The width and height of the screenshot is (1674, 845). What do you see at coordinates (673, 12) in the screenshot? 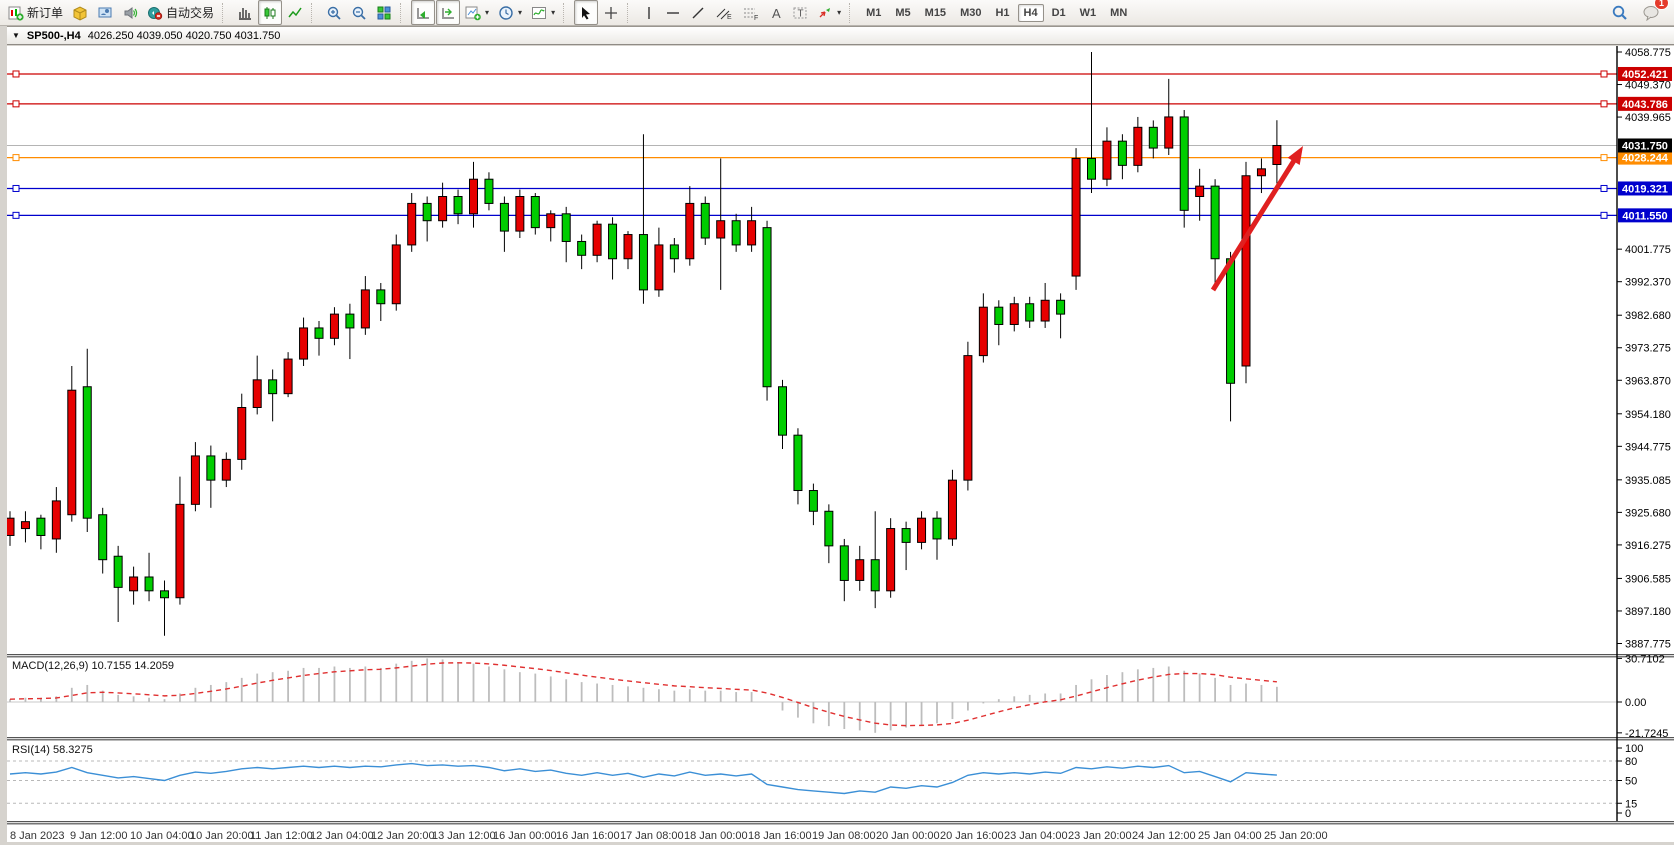
I see `horizontal-line-tool` at bounding box center [673, 12].